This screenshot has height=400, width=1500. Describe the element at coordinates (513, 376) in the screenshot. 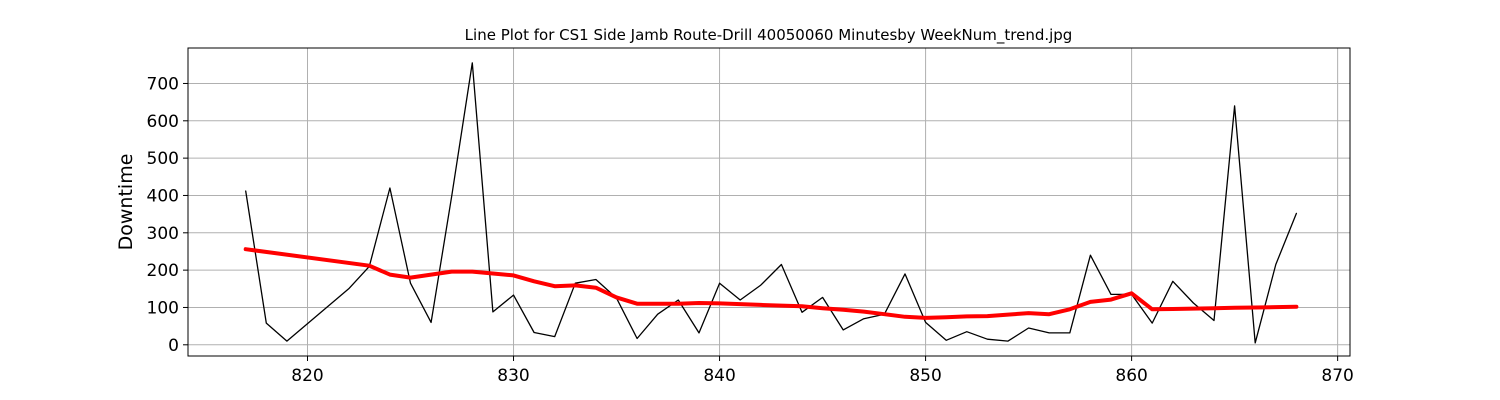

I see `x-tick-label: 830` at that location.